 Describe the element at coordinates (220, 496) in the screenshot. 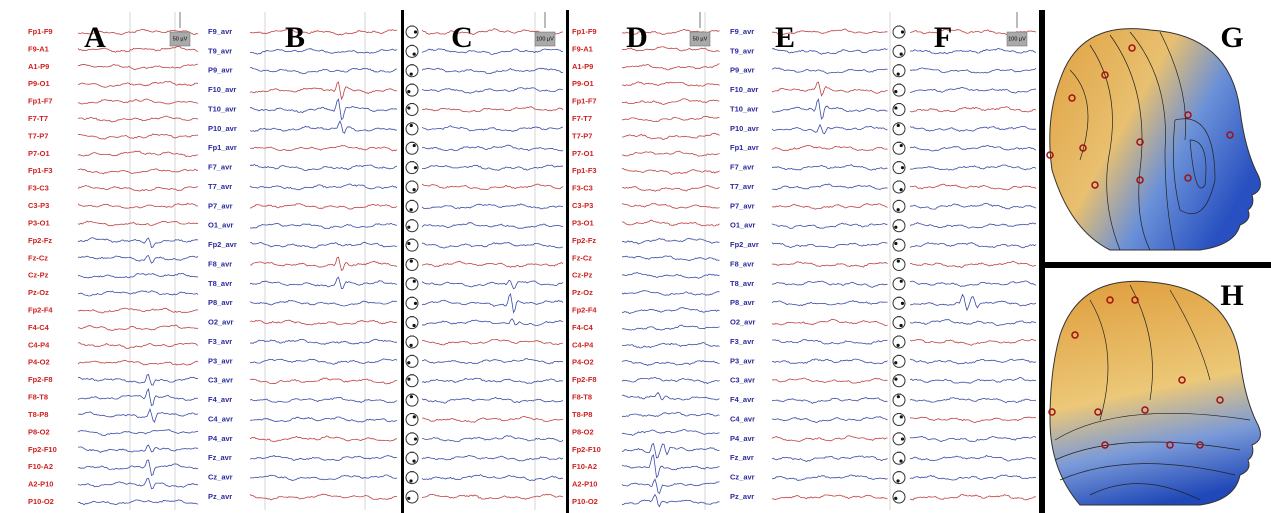

I see `channel-label: Pz_avr` at that location.